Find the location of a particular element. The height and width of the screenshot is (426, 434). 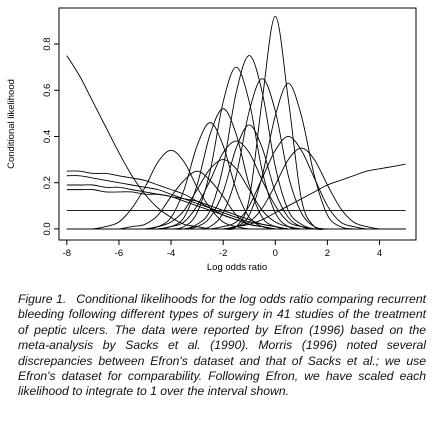

x-tick-label: -4 is located at coordinates (171, 253).